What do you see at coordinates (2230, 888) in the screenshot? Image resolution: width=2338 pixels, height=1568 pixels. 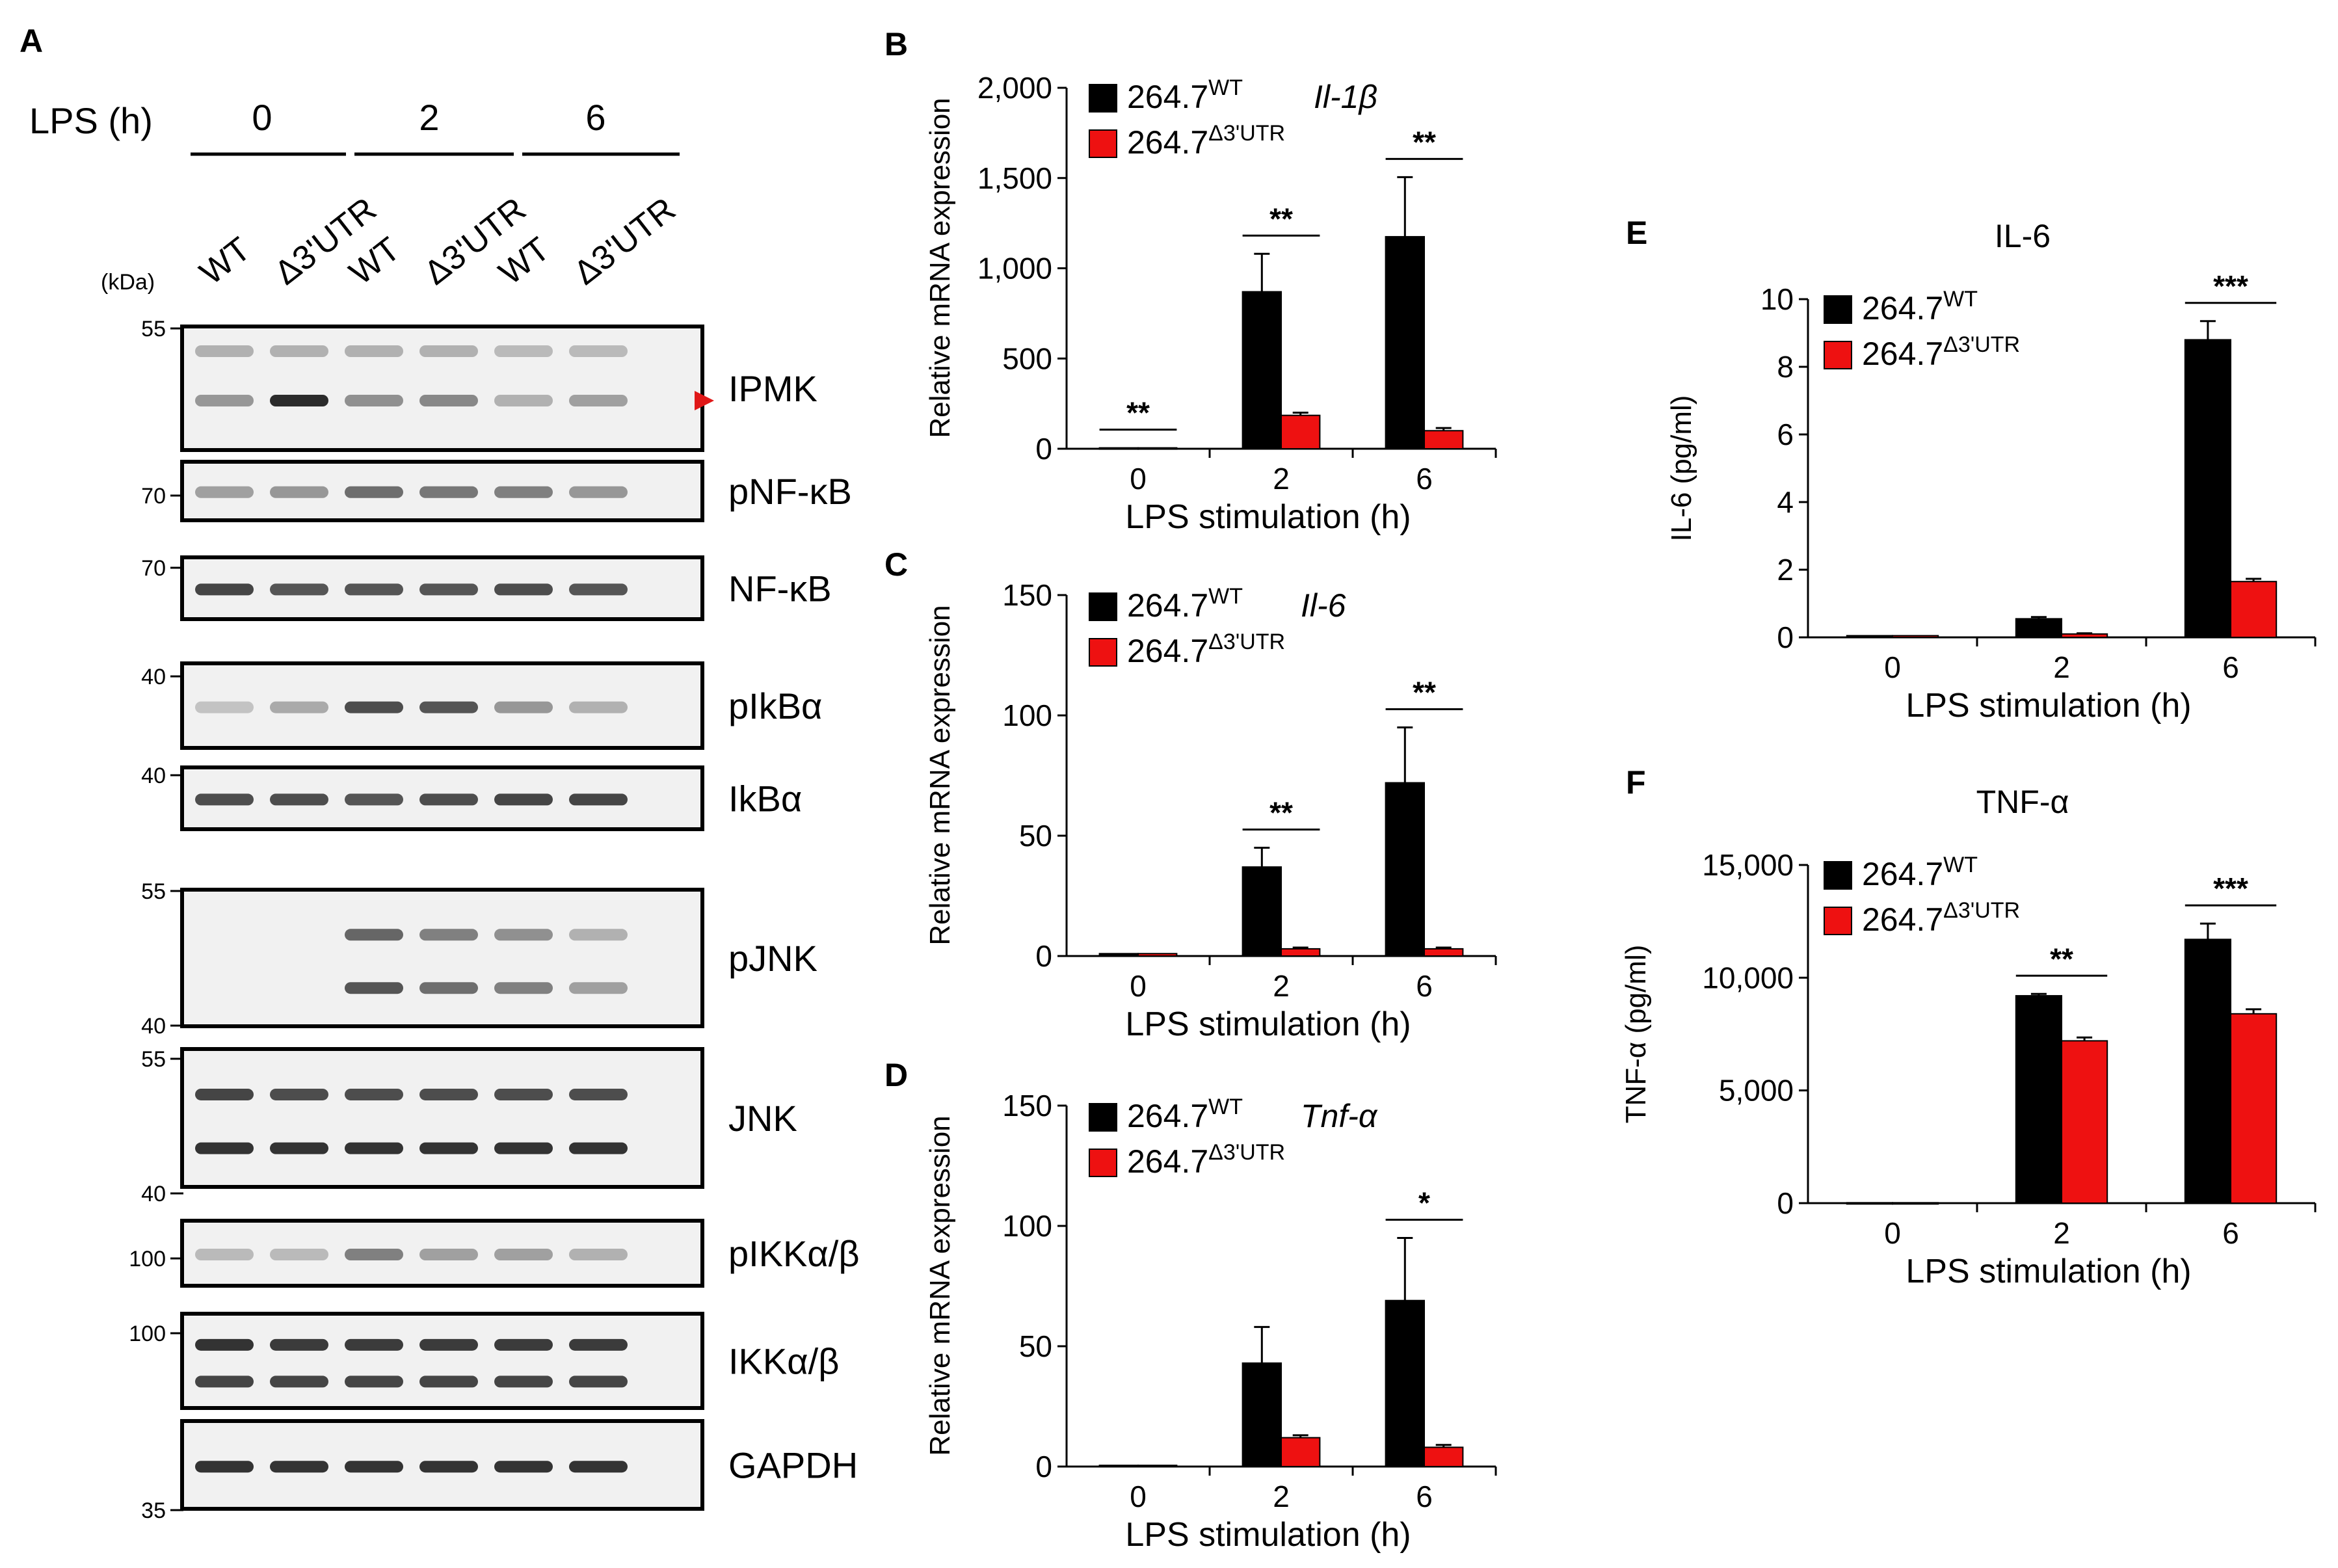 I see `sig-label-f-2: ***` at bounding box center [2230, 888].